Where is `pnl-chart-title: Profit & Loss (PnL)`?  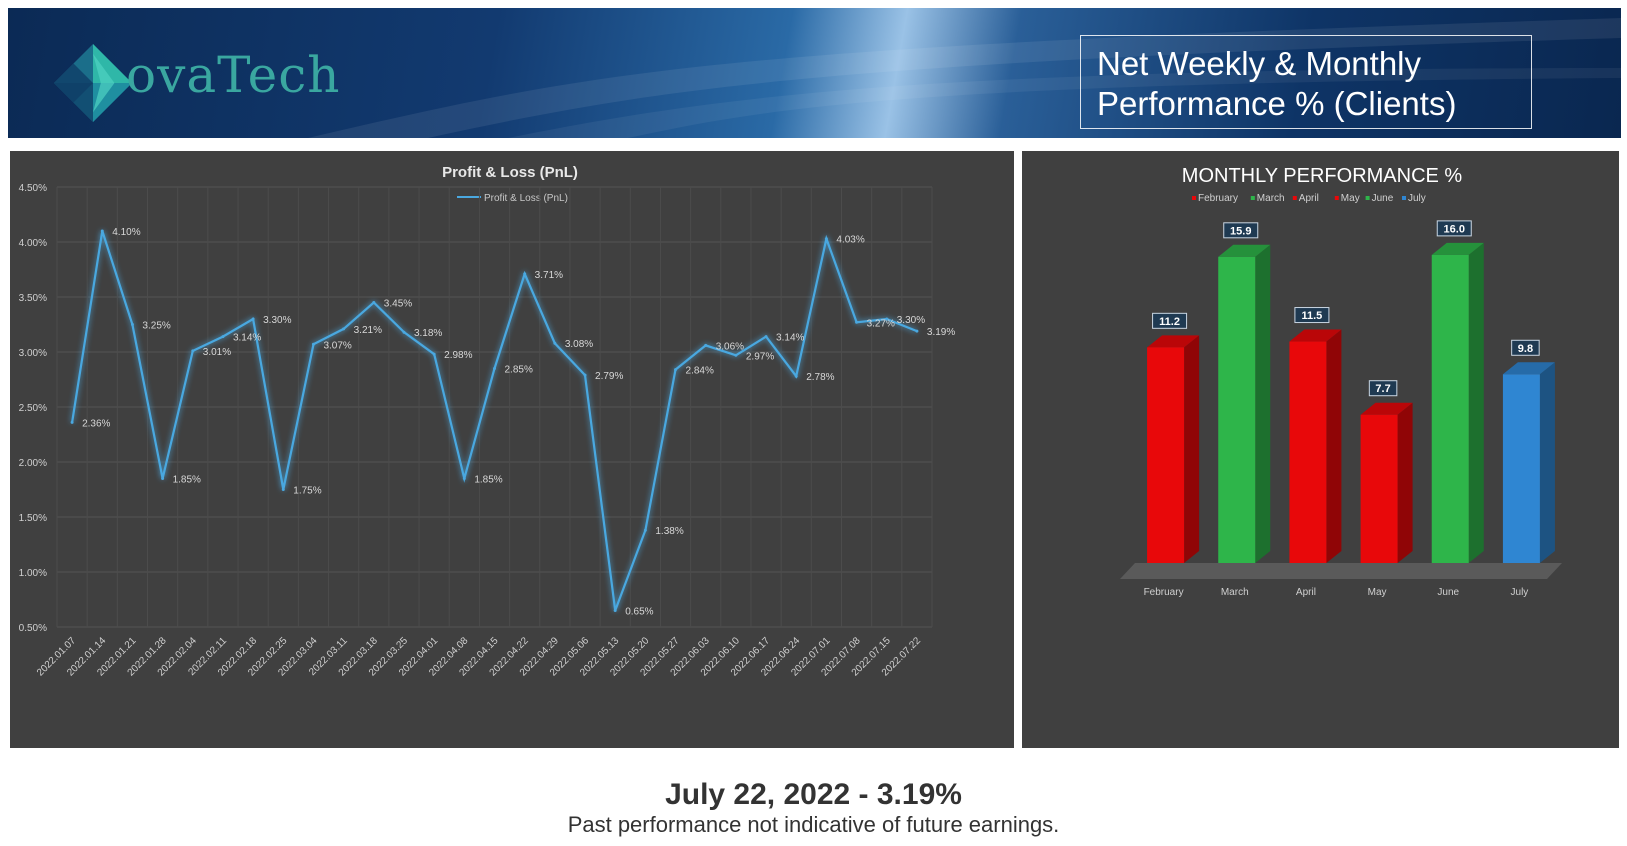 pnl-chart-title: Profit & Loss (PnL) is located at coordinates (510, 172).